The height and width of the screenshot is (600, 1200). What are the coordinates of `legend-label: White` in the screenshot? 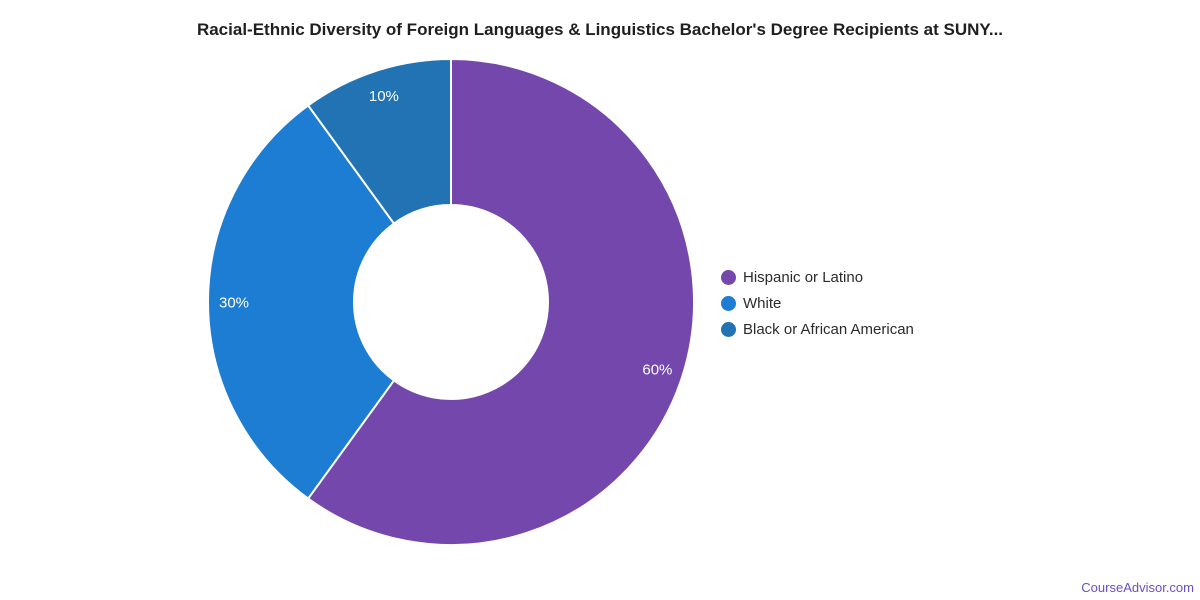 It's located at (762, 303).